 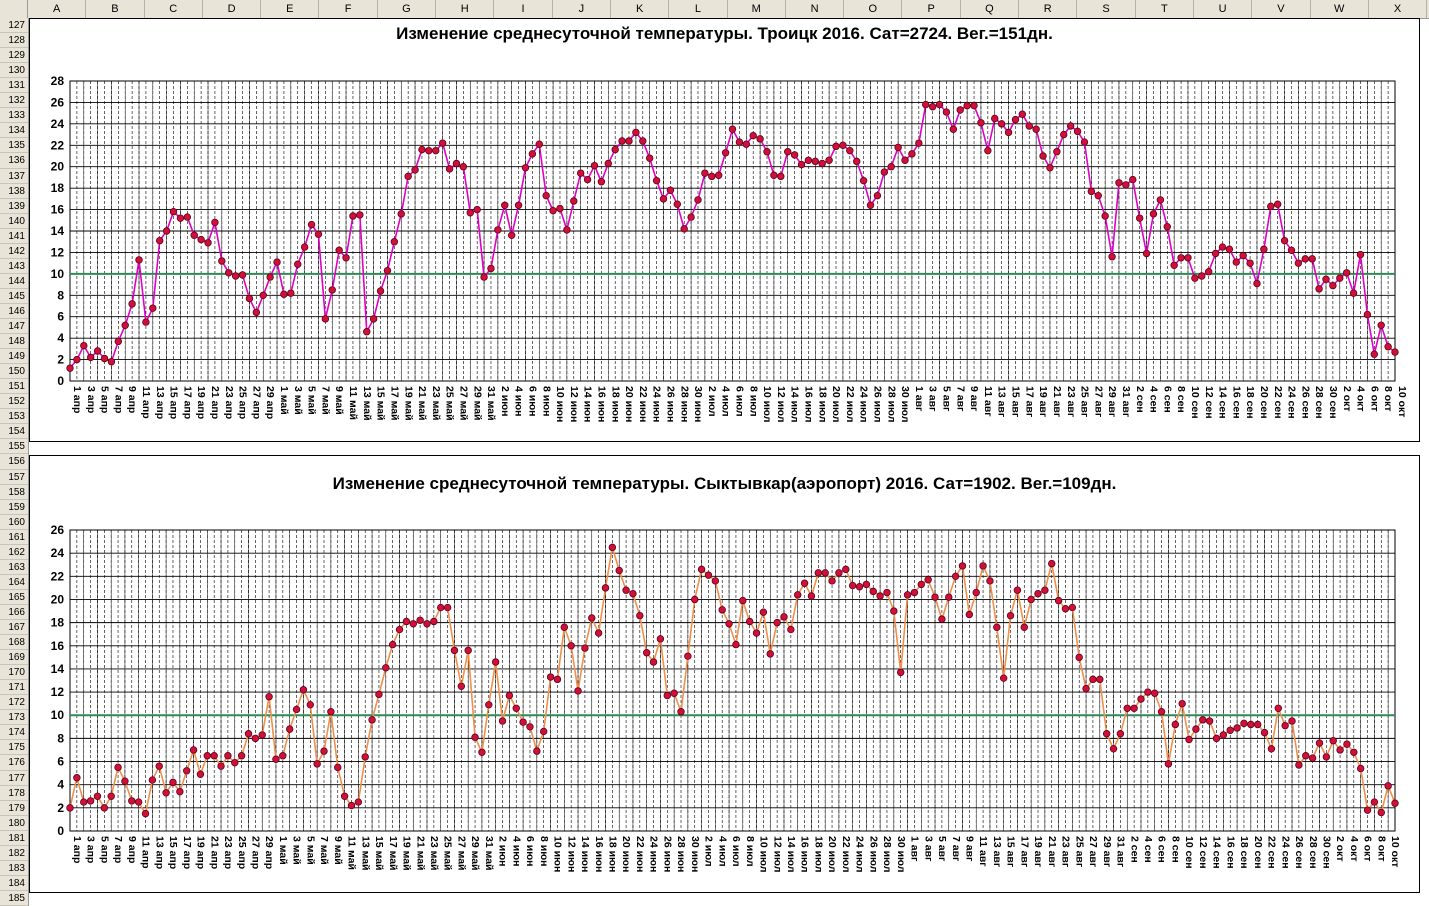 I want to click on column-header-F: F, so click(x=349, y=9).